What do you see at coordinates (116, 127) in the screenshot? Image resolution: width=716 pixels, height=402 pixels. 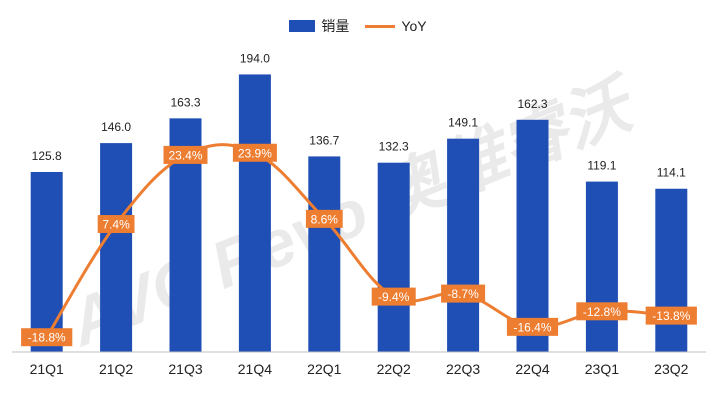 I see `bar-value-label-21Q2: 146.0` at bounding box center [116, 127].